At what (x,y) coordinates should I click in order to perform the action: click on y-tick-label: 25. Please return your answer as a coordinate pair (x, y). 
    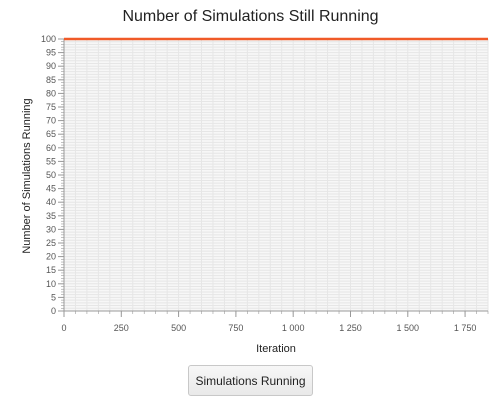
    Looking at the image, I should click on (51, 243).